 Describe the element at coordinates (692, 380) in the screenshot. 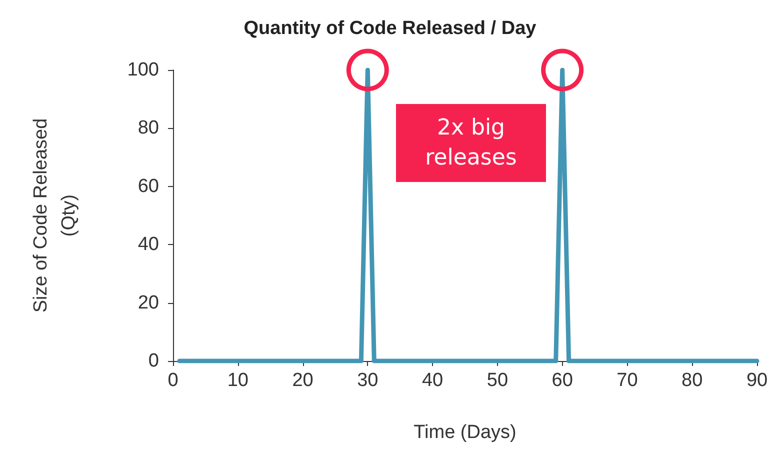

I see `x-tick-label: 80` at that location.